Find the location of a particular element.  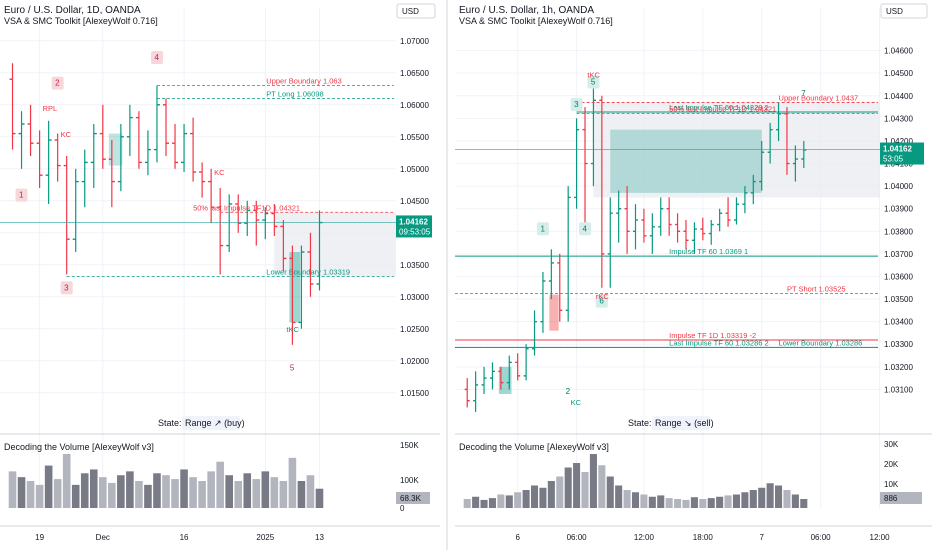

y-tick-label: 1.04500 is located at coordinates (898, 73).